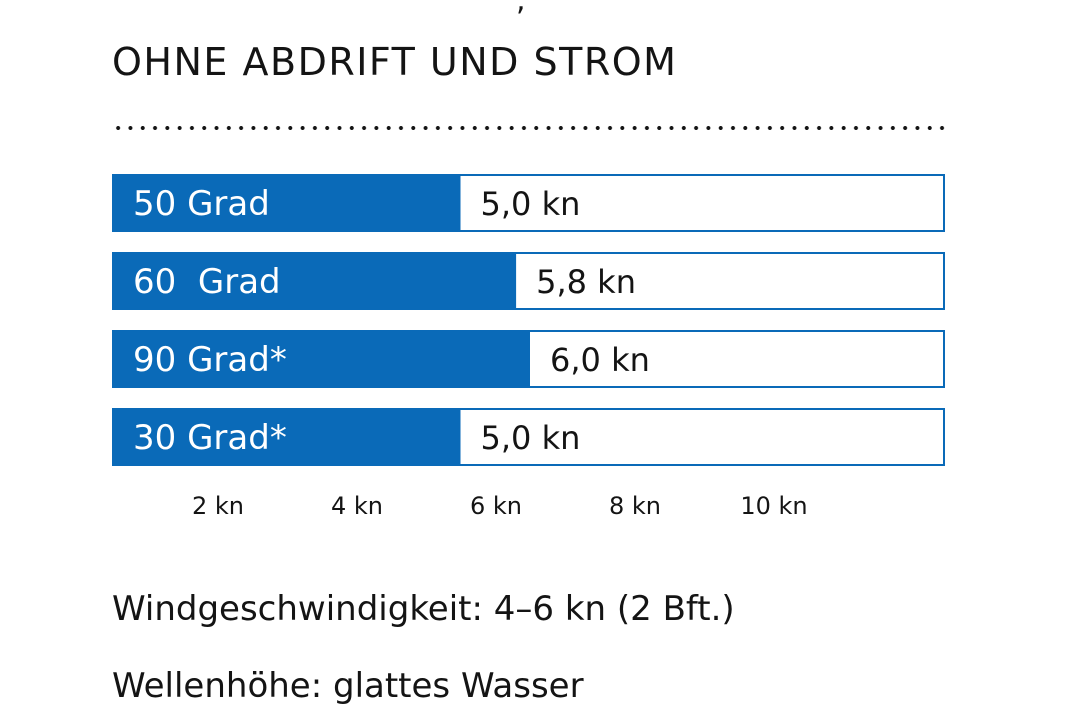  What do you see at coordinates (210, 438) in the screenshot?
I see `bar-category-label: 30 Grad*` at bounding box center [210, 438].